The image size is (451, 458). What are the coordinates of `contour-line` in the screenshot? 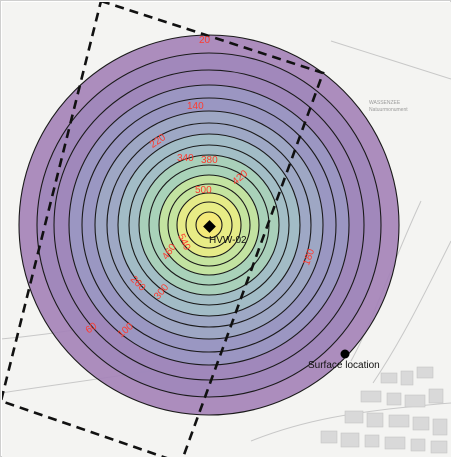 It's located at (209, 225).